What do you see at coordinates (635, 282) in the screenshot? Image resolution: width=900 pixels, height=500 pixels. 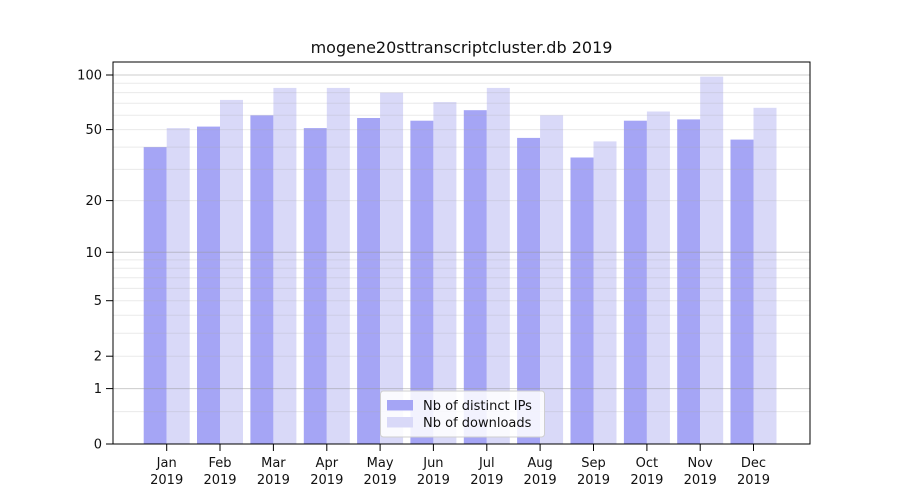 I see `bar-nb-of-distinct-ips-oct` at bounding box center [635, 282].